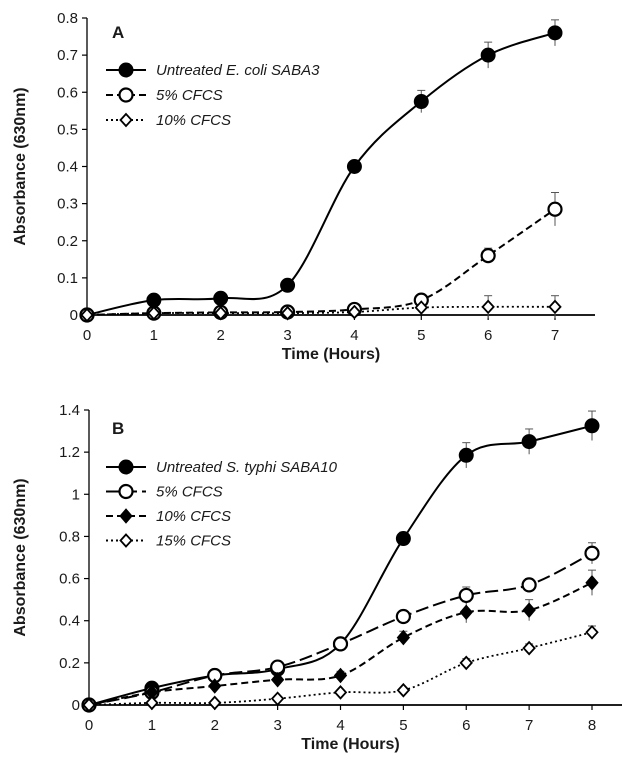  I want to click on panel-label: A, so click(118, 32).